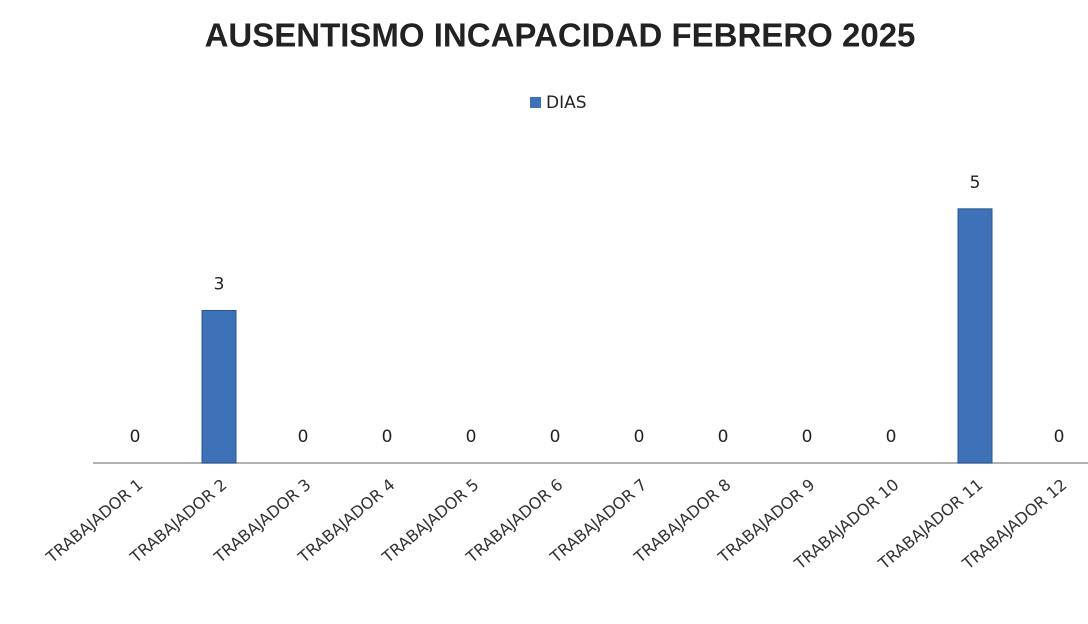  Describe the element at coordinates (566, 103) in the screenshot. I see `legend-label: DIAS` at that location.